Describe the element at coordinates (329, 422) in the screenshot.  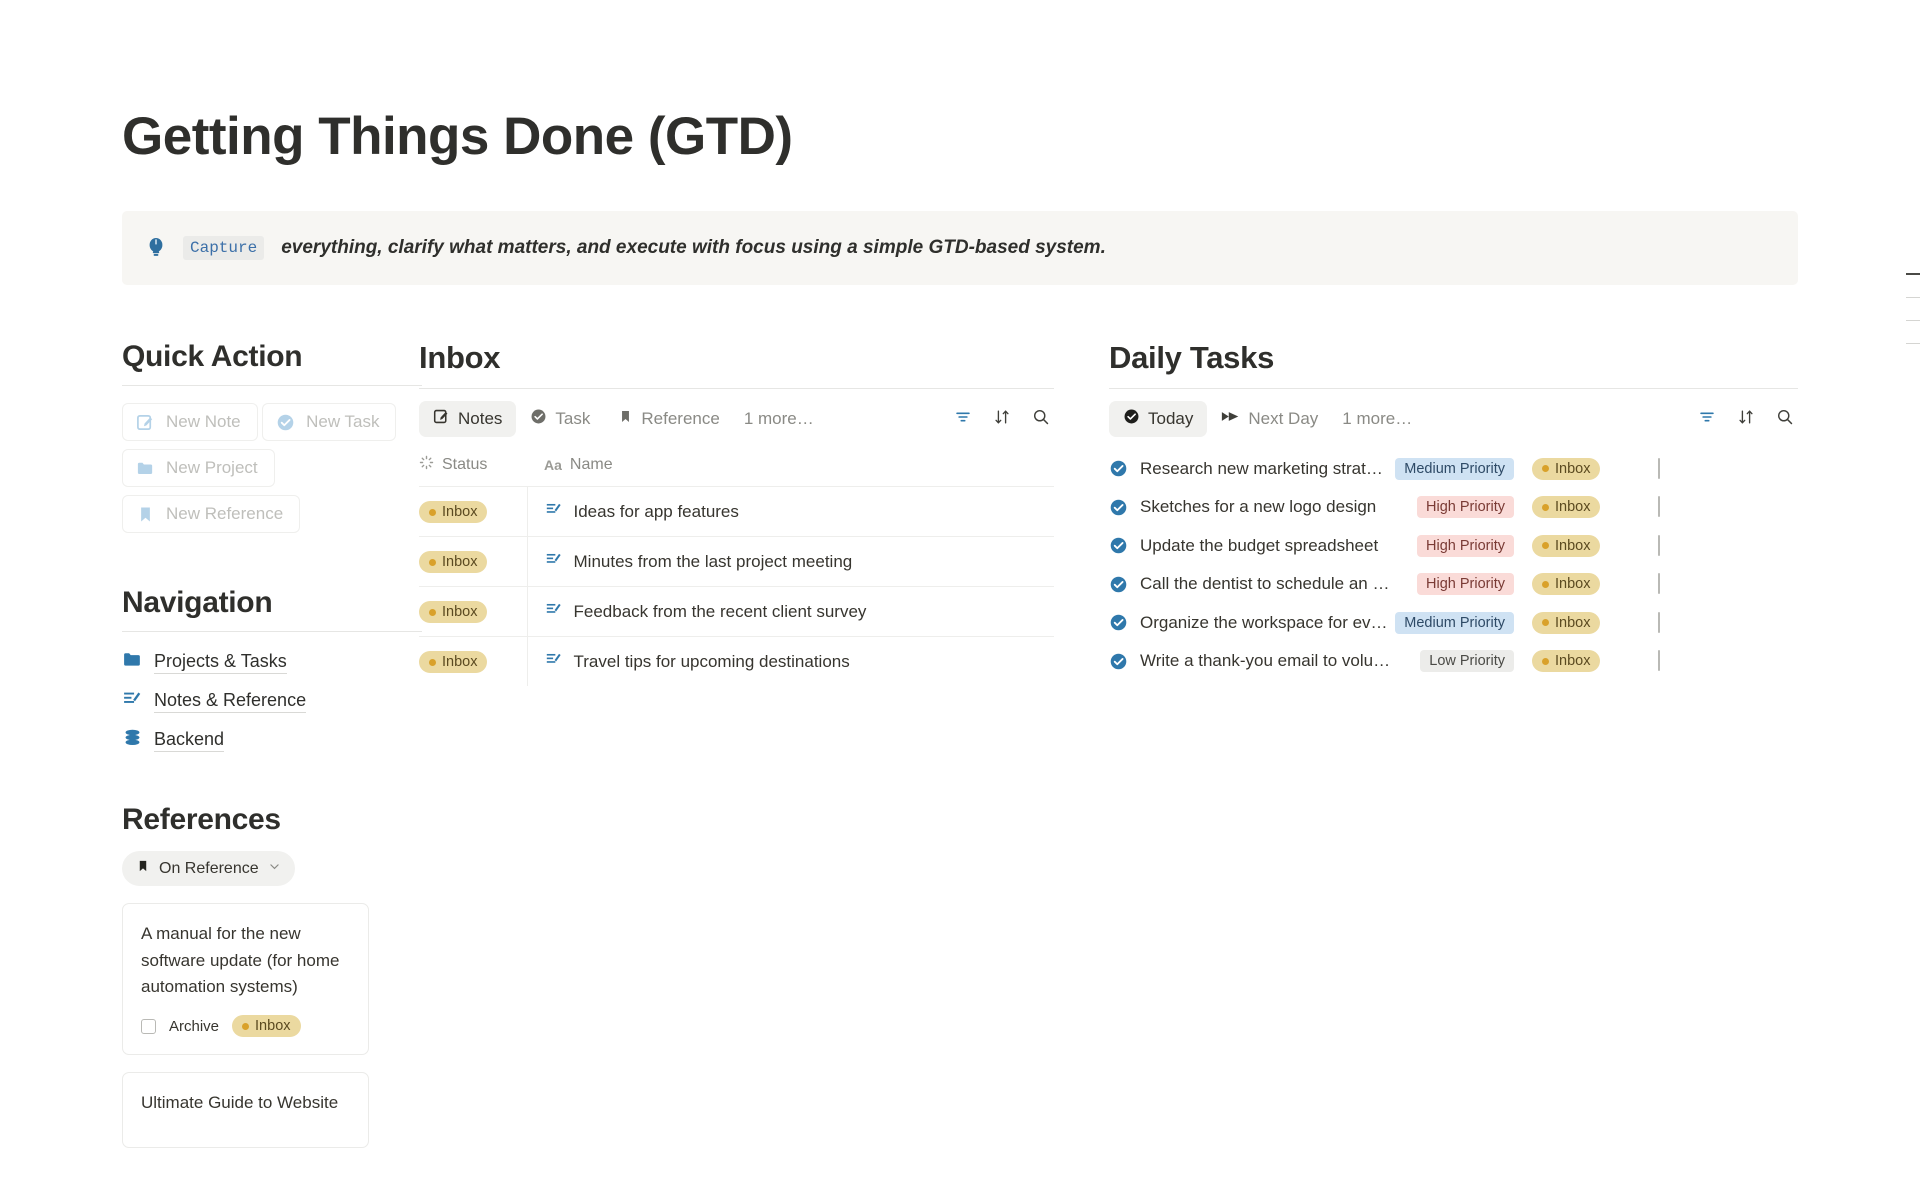
I see `new-task-button: New Task` at that location.